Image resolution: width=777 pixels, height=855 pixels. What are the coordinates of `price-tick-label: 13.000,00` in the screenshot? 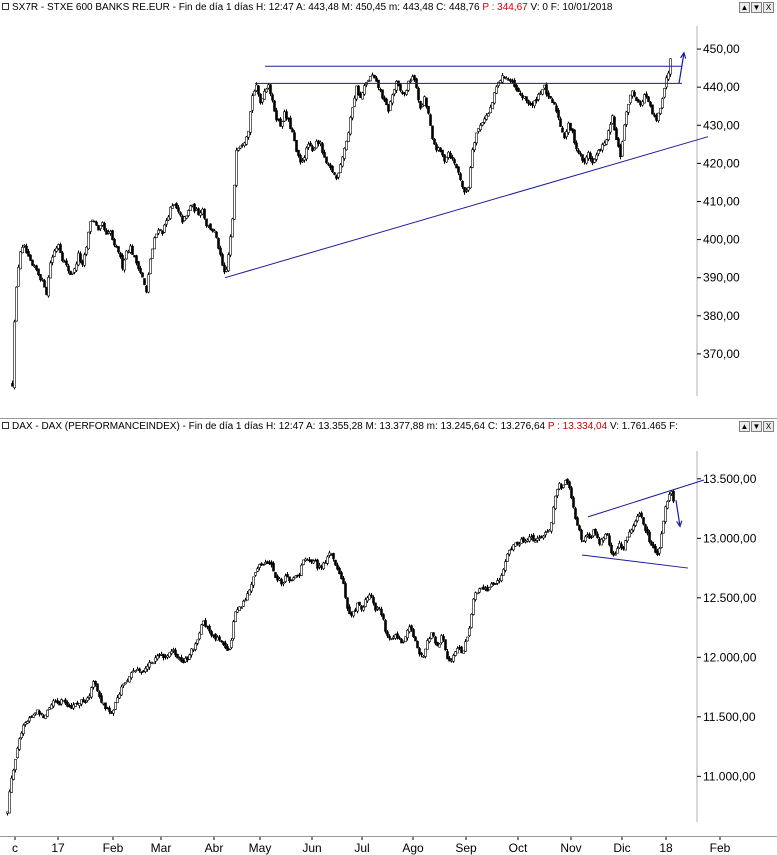 It's located at (730, 538).